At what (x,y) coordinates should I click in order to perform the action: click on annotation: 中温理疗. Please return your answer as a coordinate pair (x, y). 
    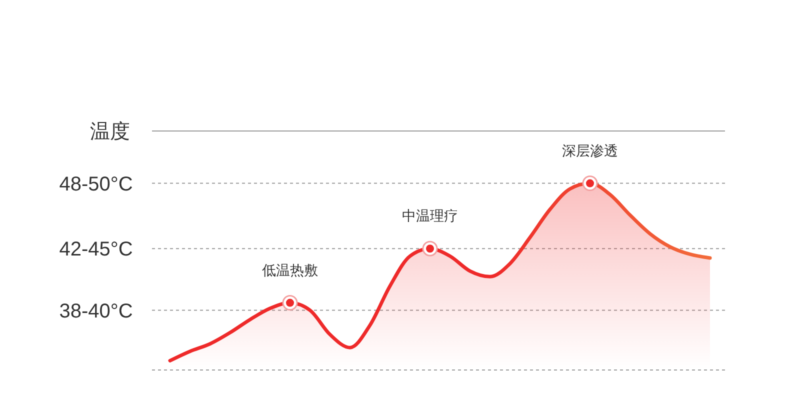
    Looking at the image, I should click on (430, 216).